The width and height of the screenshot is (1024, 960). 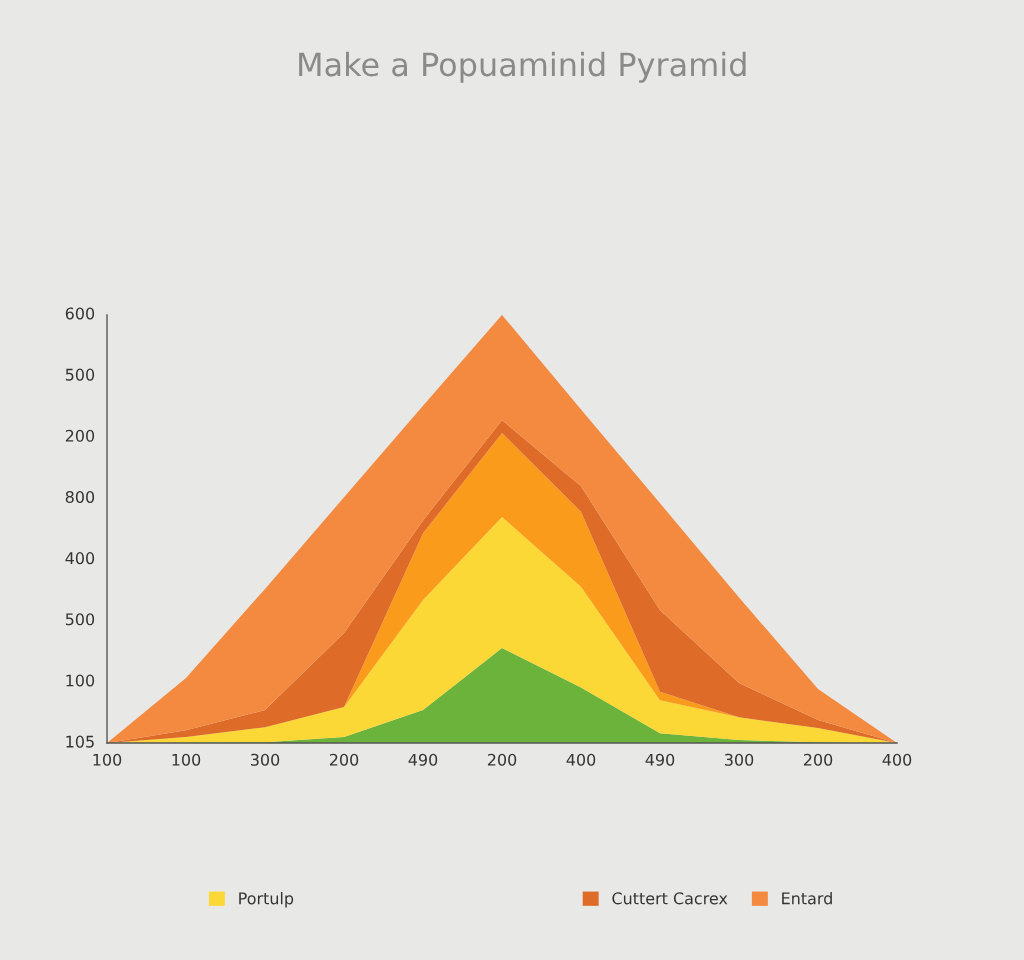 What do you see at coordinates (522, 67) in the screenshot?
I see `chart-title: Make a Popuaminid Pyramid` at bounding box center [522, 67].